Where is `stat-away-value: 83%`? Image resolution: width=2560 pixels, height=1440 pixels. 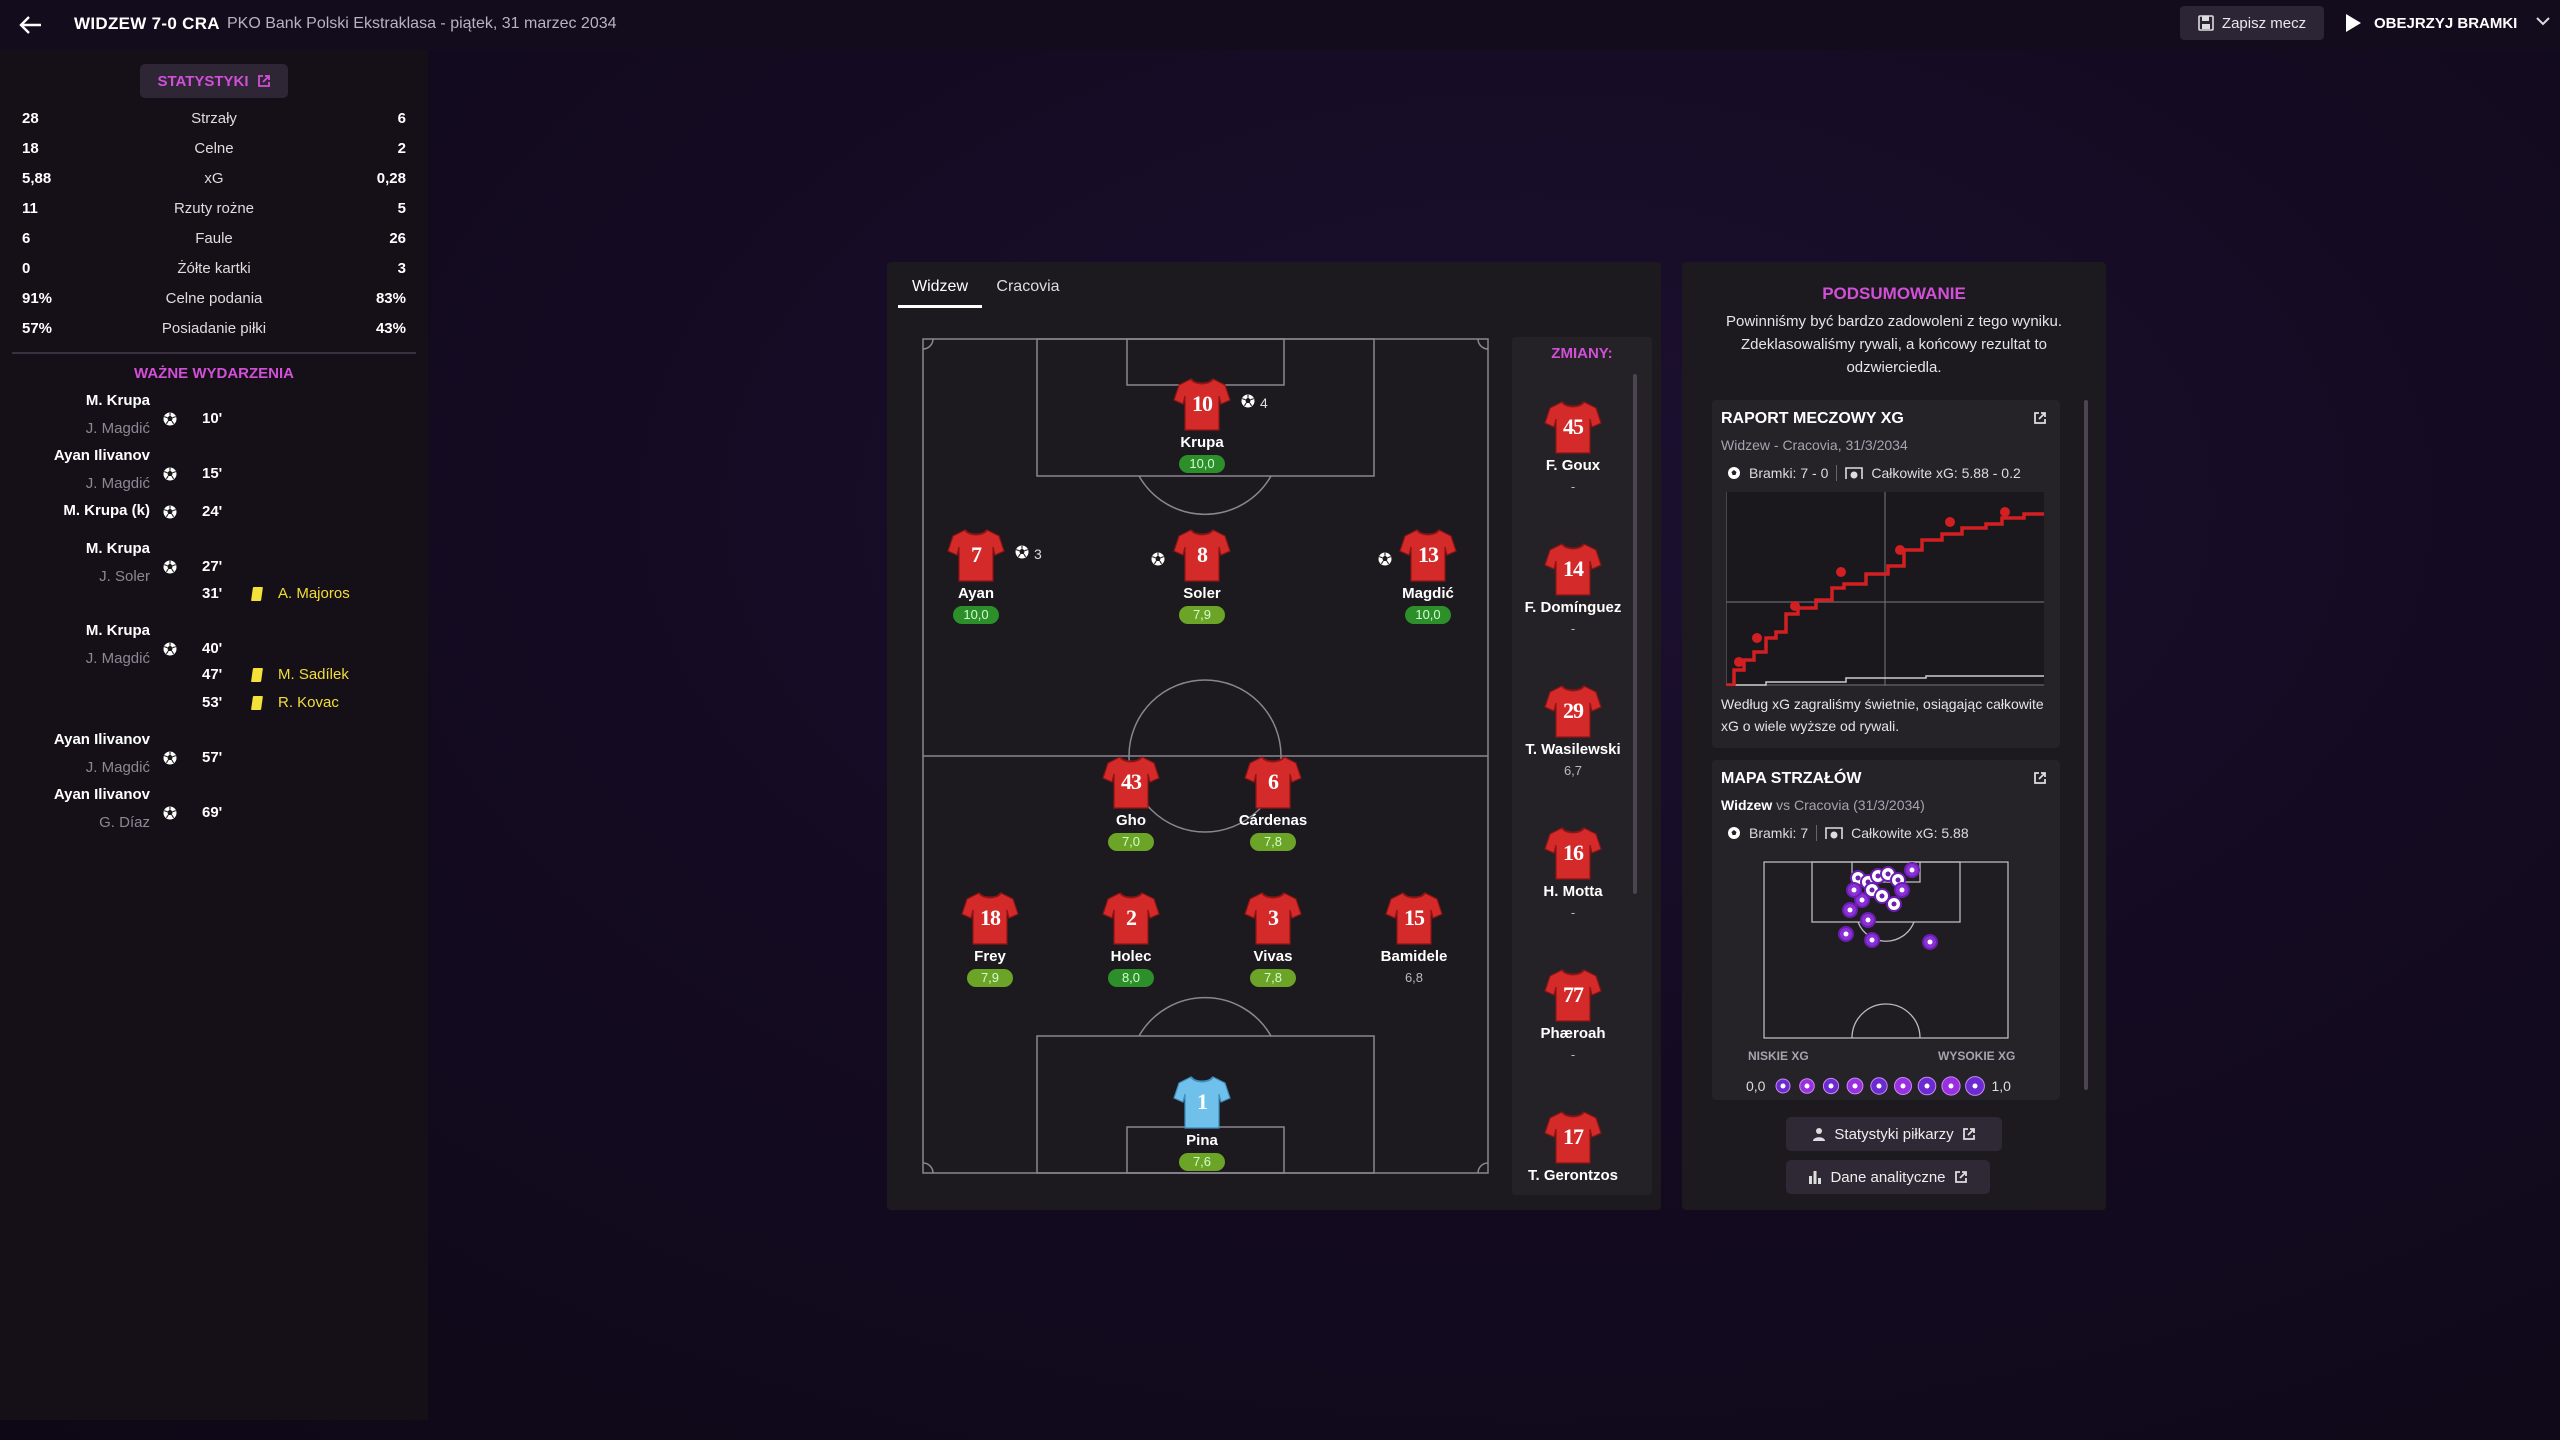
stat-away-value: 83% is located at coordinates (390, 298).